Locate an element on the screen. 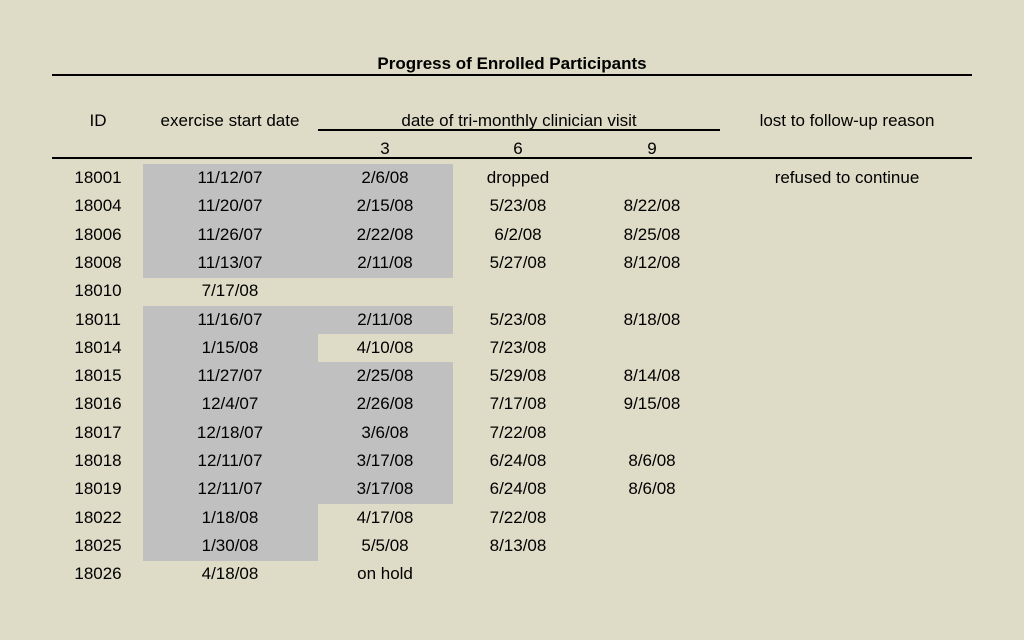  start-date-cell: 11/12/07 is located at coordinates (230, 177).